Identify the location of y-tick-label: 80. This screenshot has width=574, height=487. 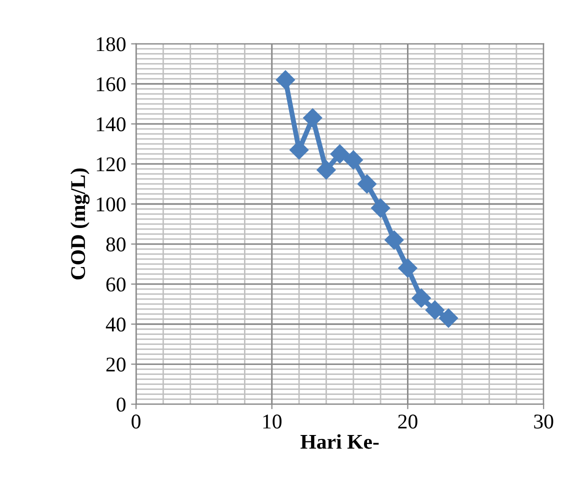
(116, 244).